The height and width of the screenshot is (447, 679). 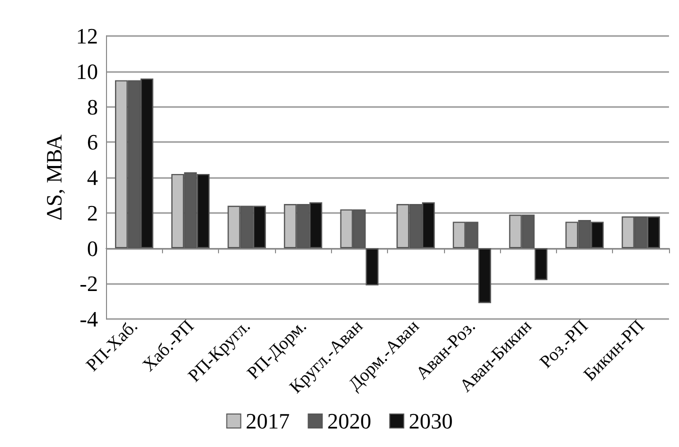 I want to click on y-tick-label: 12, so click(x=87, y=36).